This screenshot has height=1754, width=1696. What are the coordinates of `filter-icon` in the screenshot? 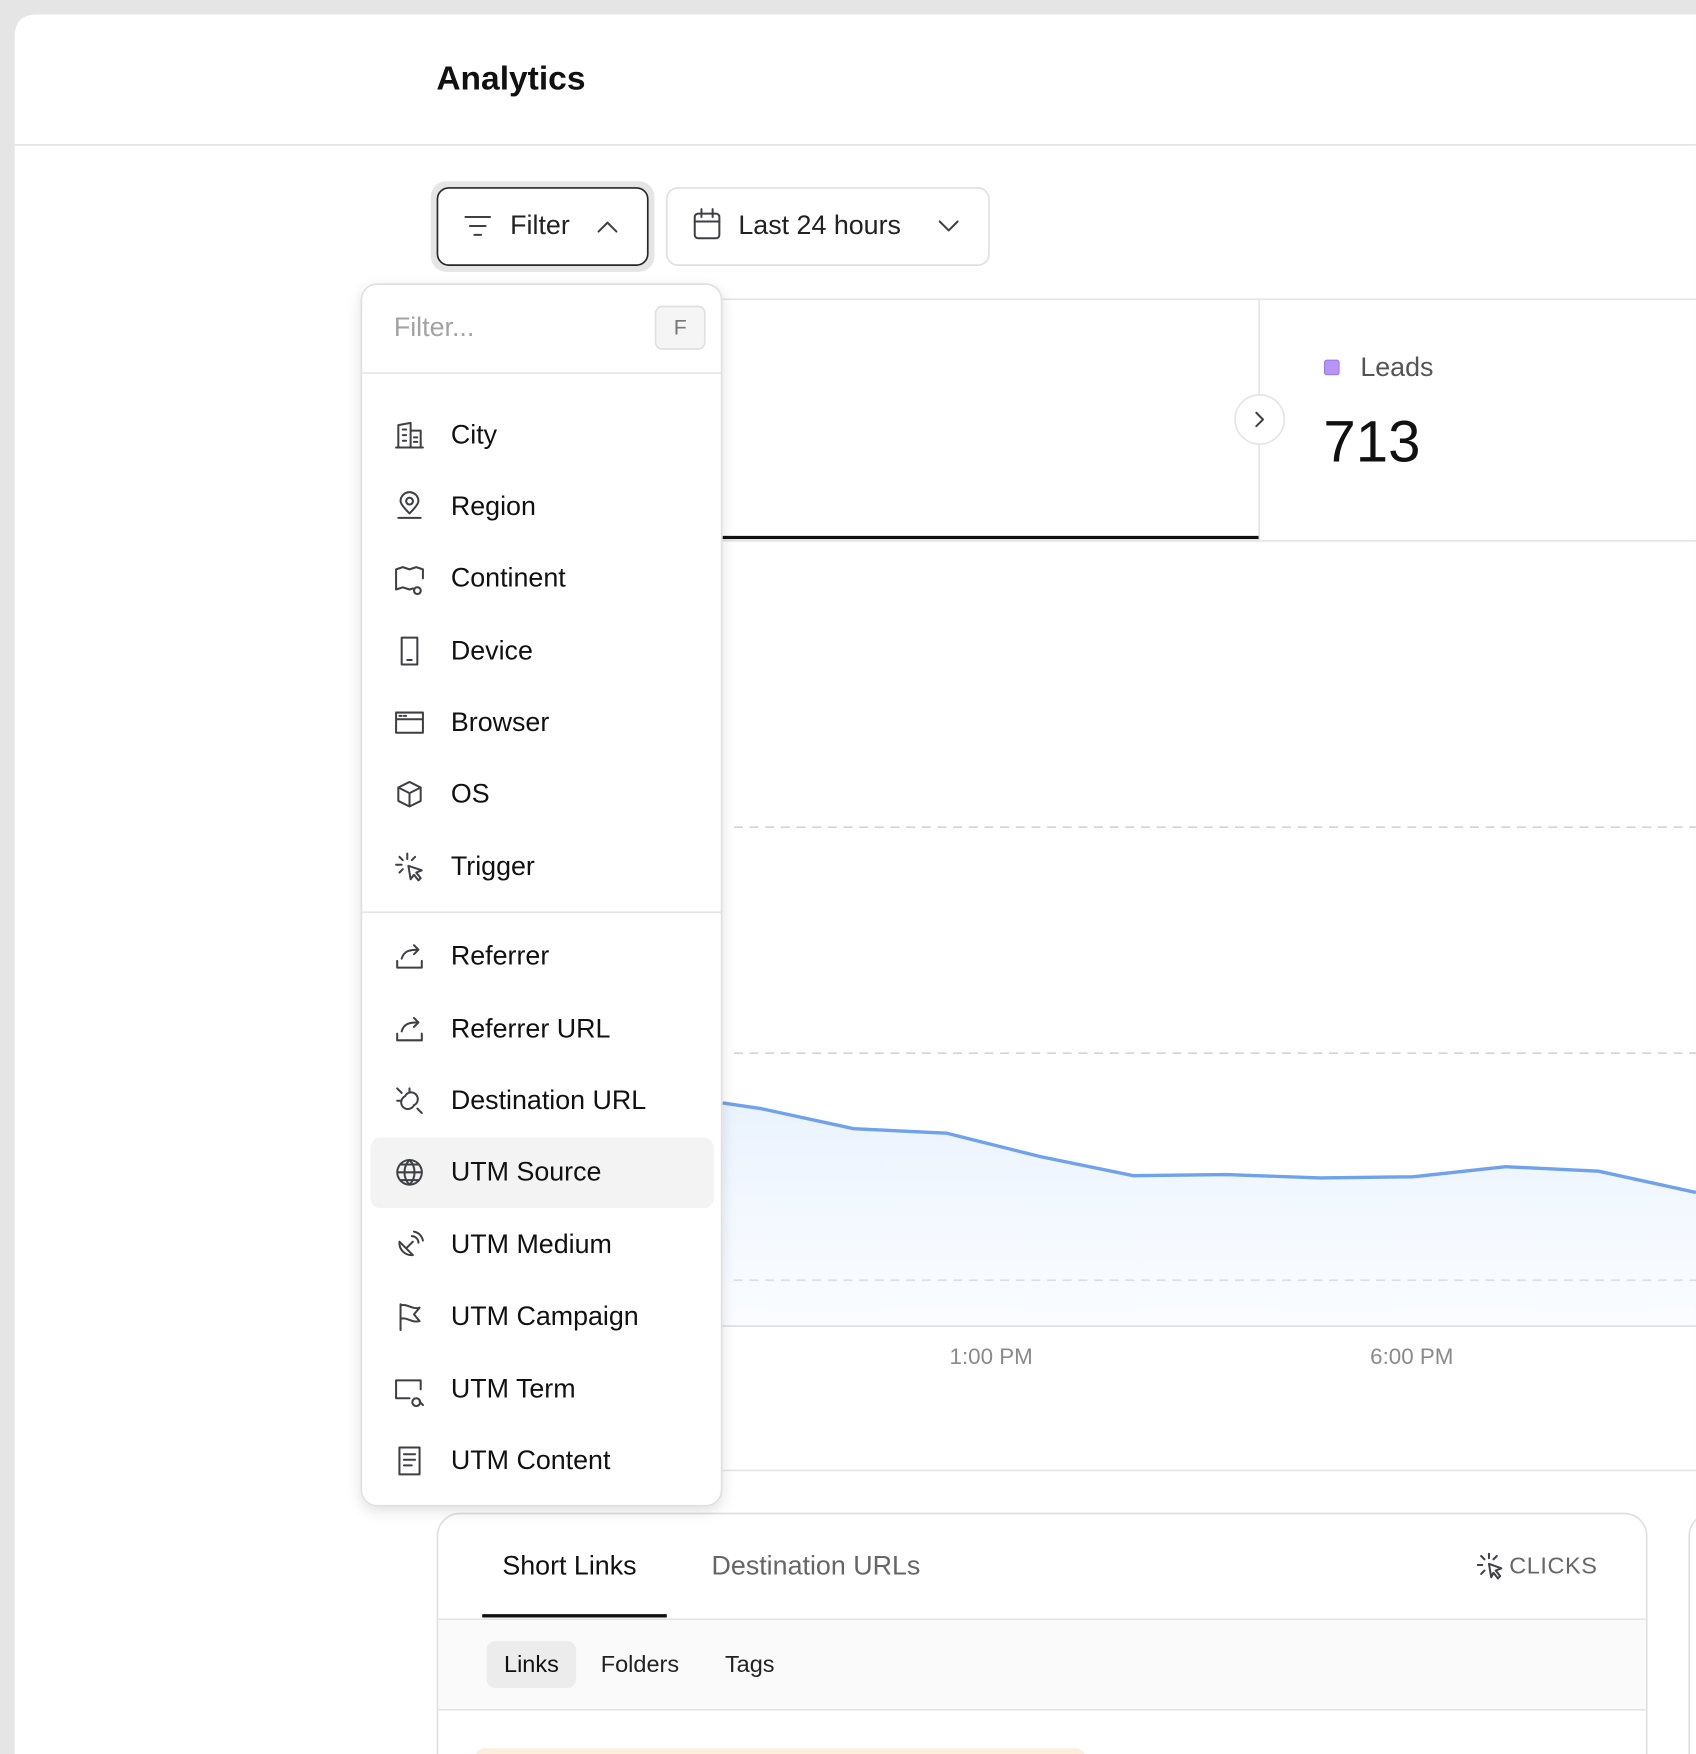 It's located at (478, 226).